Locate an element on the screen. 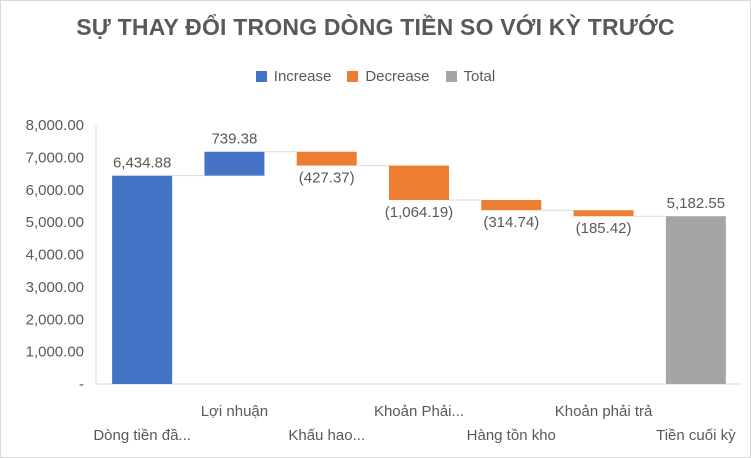 The width and height of the screenshot is (751, 458). data-label: (185.42) is located at coordinates (604, 228).